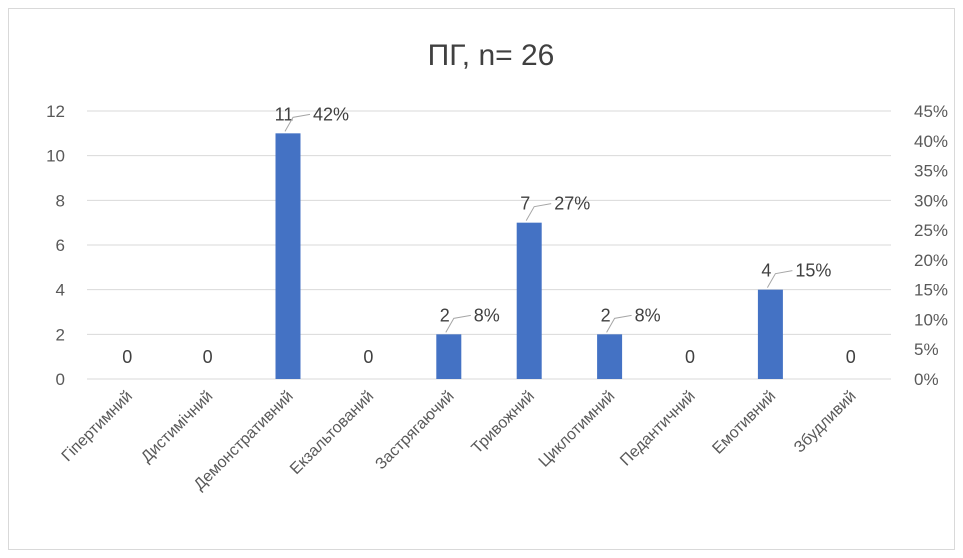 The image size is (963, 558). I want to click on y2-tick-label: 0%, so click(926, 379).